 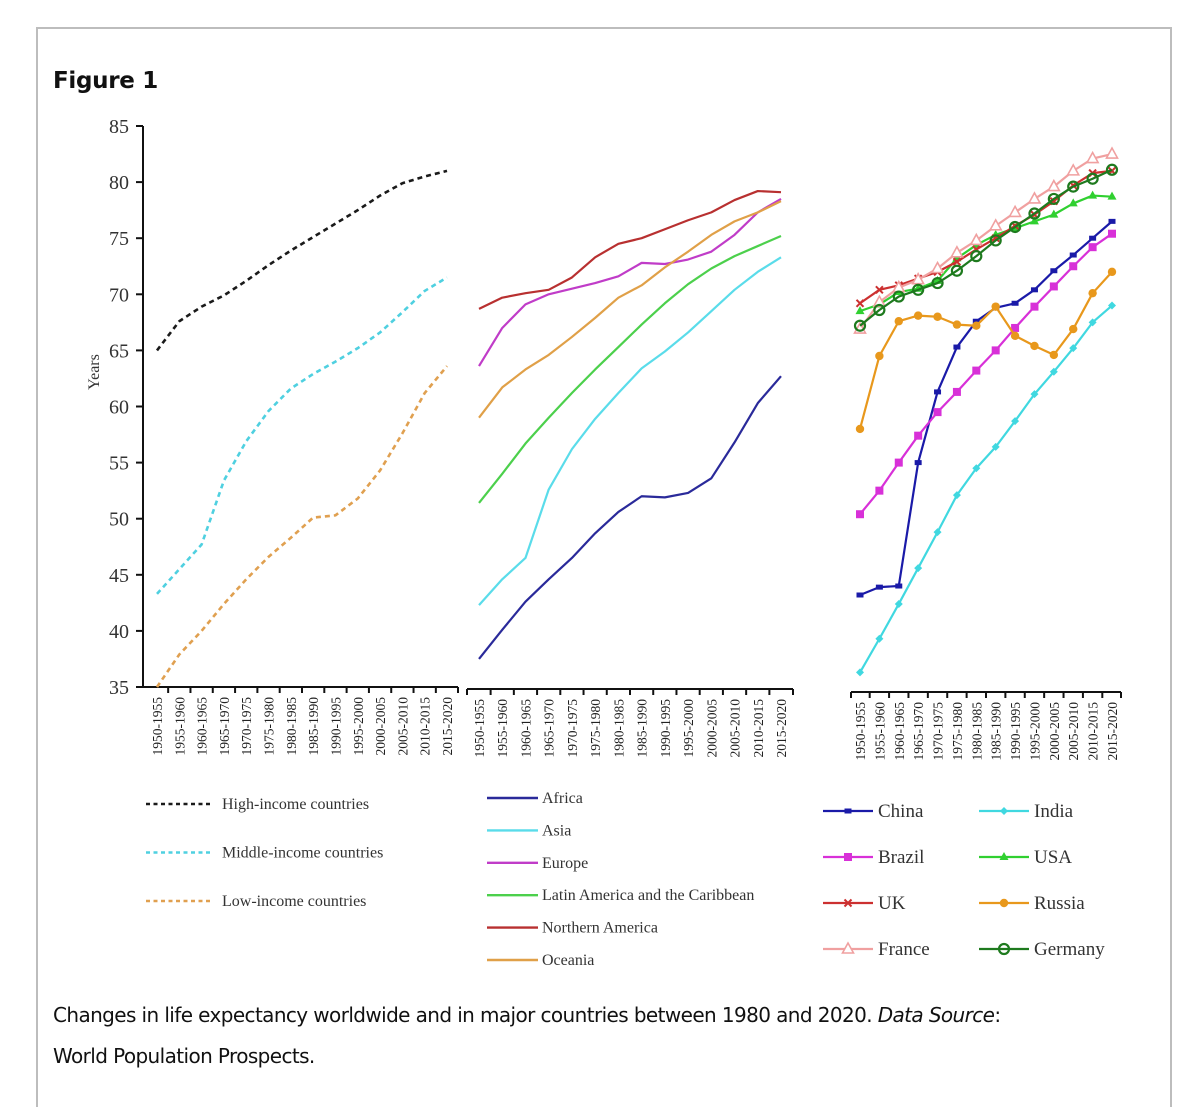 What do you see at coordinates (595, 728) in the screenshot?
I see `x-tick-label: 1975-1980` at bounding box center [595, 728].